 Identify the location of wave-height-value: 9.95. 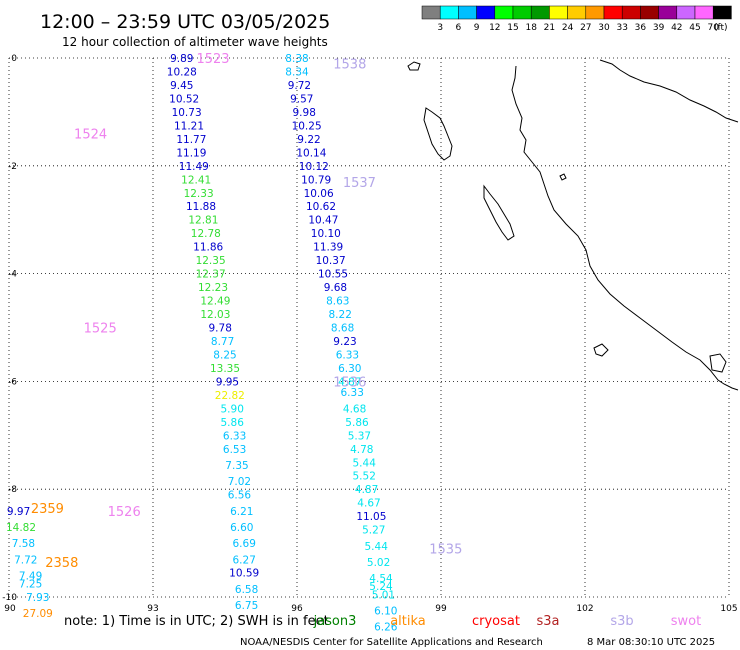
(227, 382).